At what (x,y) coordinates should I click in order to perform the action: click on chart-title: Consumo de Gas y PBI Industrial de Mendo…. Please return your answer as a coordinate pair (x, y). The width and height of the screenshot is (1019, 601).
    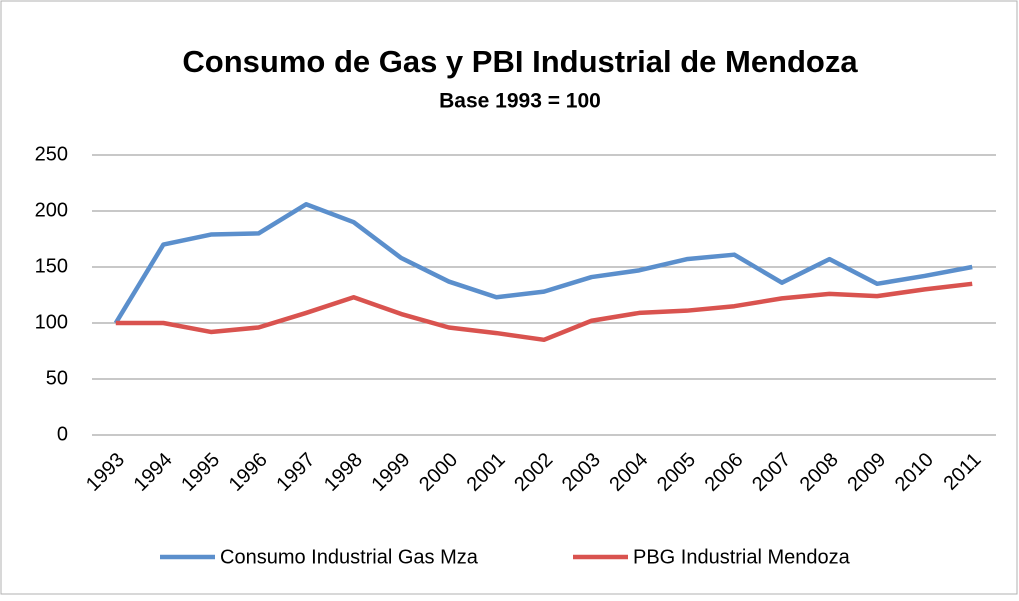
    Looking at the image, I should click on (520, 61).